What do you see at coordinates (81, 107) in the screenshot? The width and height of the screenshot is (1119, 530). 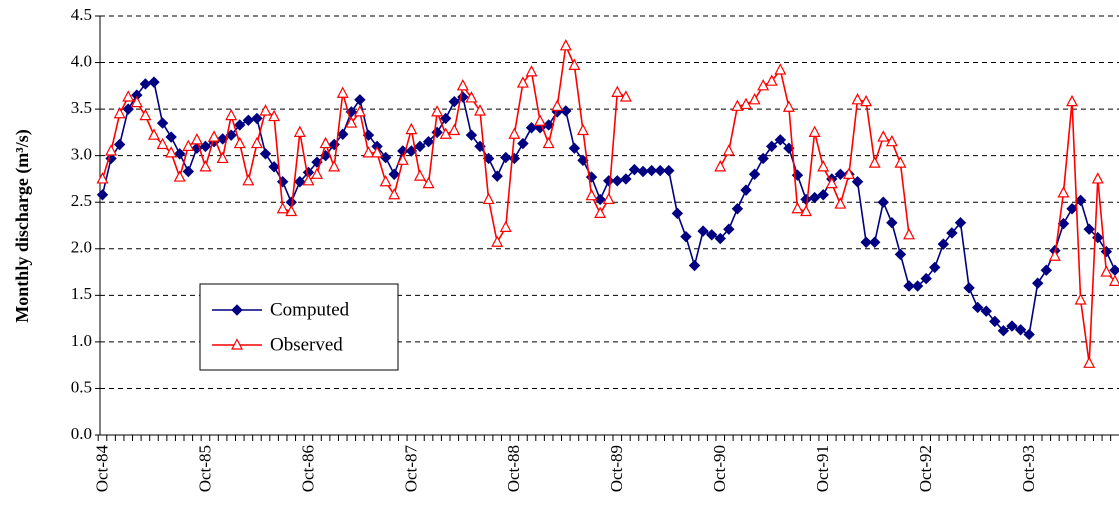 I see `y-tick-label: 3.5` at bounding box center [81, 107].